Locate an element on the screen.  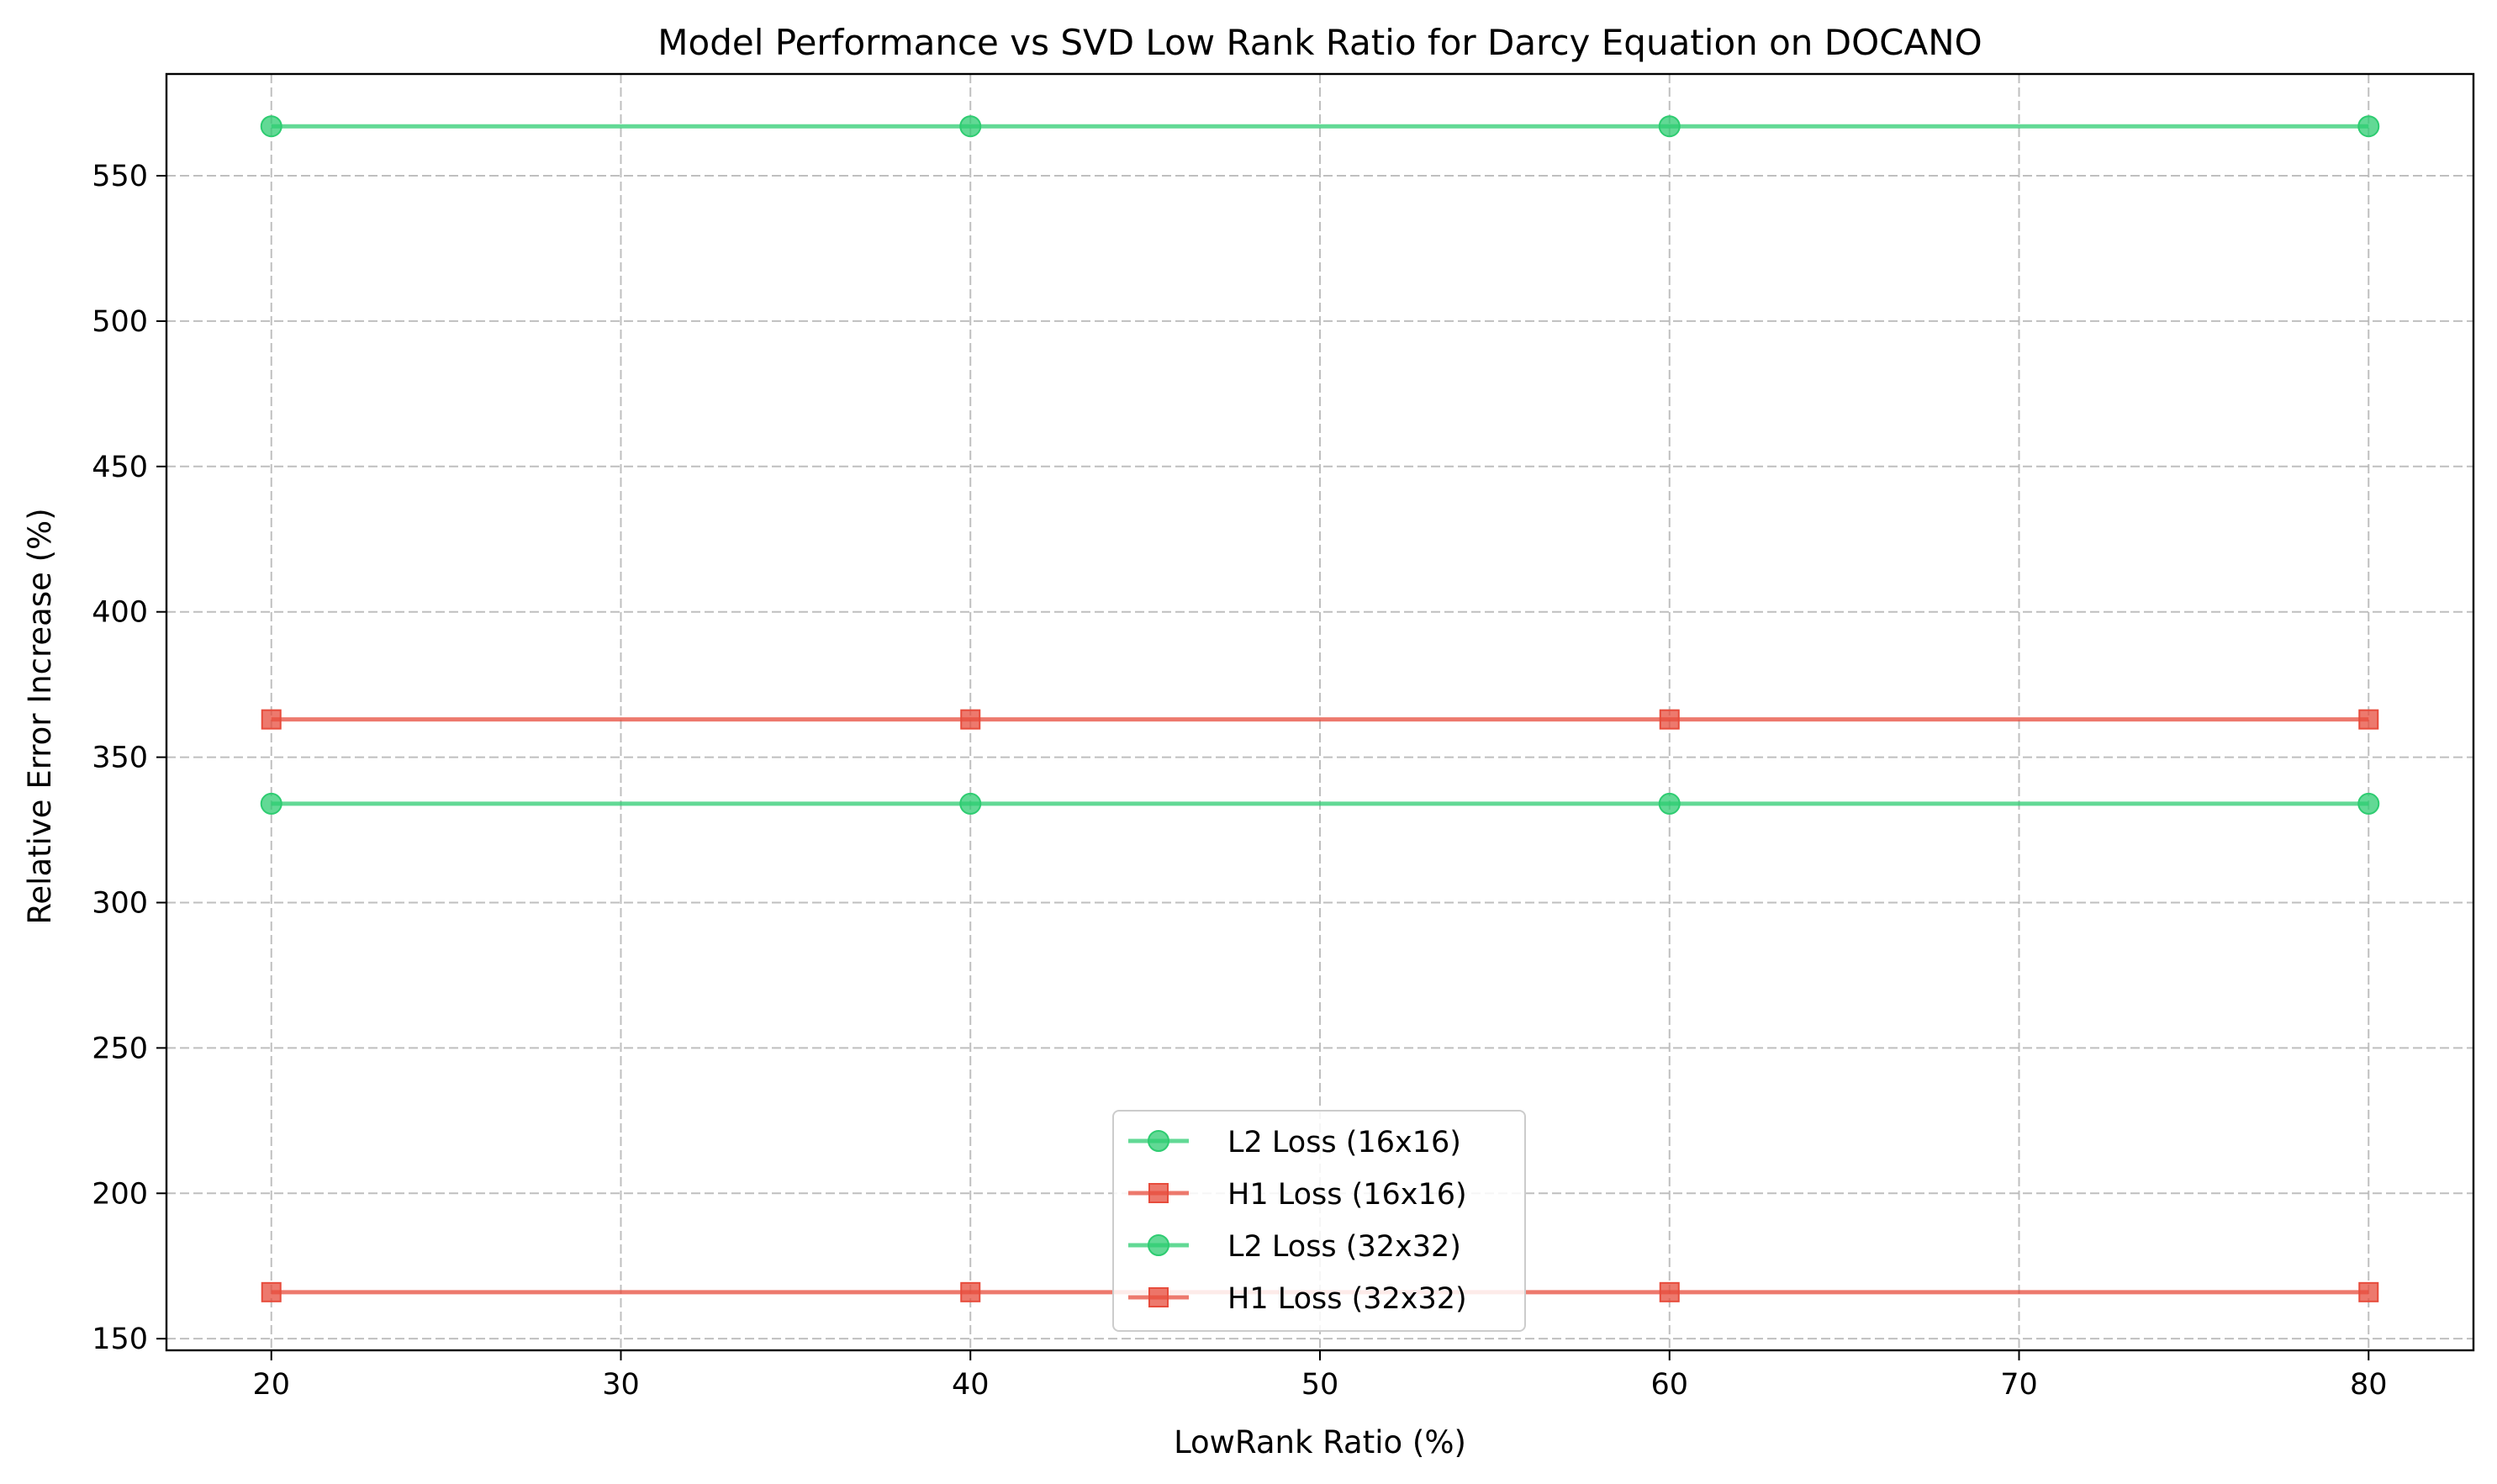
y-tick-label: 400 is located at coordinates (120, 613).